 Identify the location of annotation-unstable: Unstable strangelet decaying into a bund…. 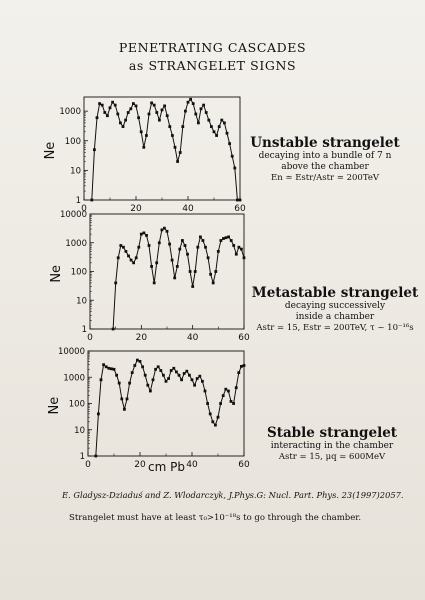
(325, 159).